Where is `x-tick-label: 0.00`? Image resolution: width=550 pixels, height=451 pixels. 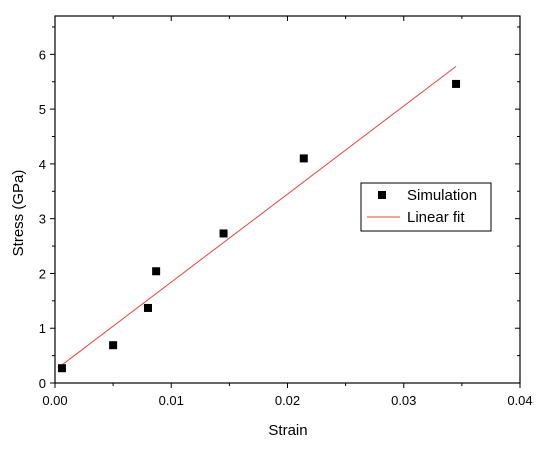 x-tick-label: 0.00 is located at coordinates (54, 400).